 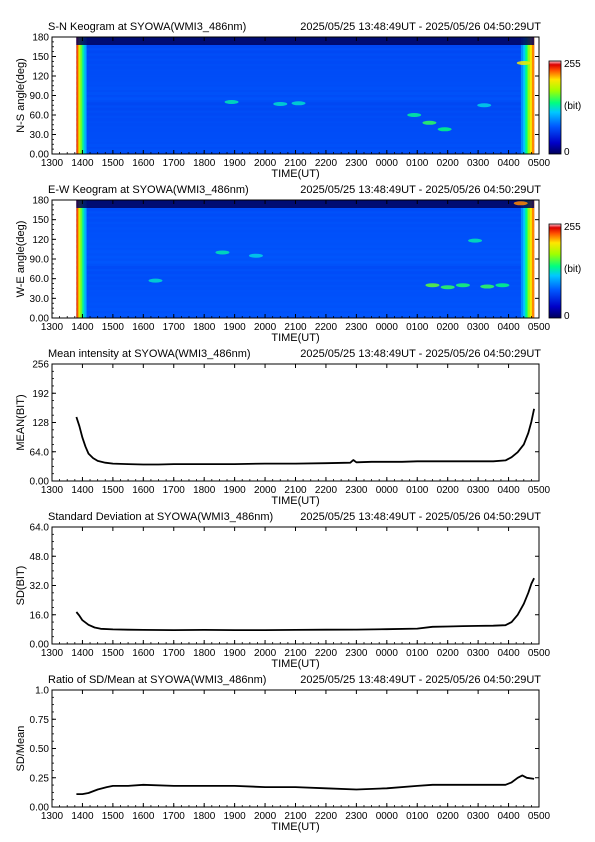 What do you see at coordinates (40, 423) in the screenshot?
I see `y-tick-label: 128` at bounding box center [40, 423].